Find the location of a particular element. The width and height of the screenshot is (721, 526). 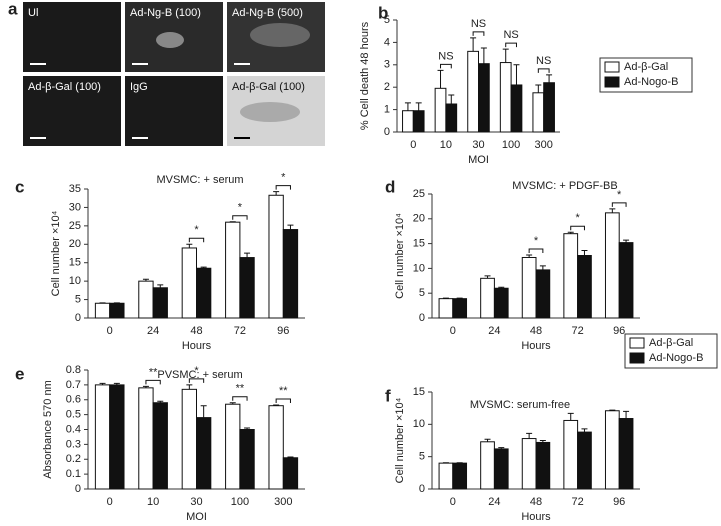

y-tick-label: 0.1 is located at coordinates (73, 474).